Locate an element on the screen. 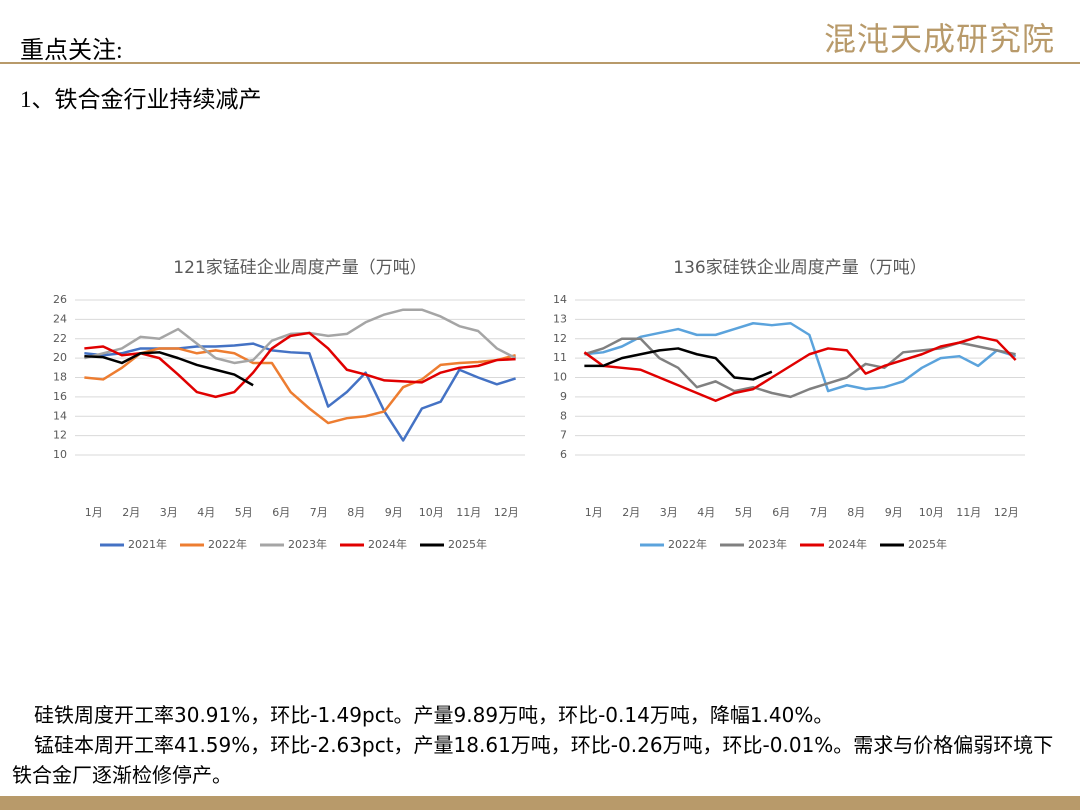 This screenshot has width=1080, height=810. y-tick-label: 11 is located at coordinates (560, 357).